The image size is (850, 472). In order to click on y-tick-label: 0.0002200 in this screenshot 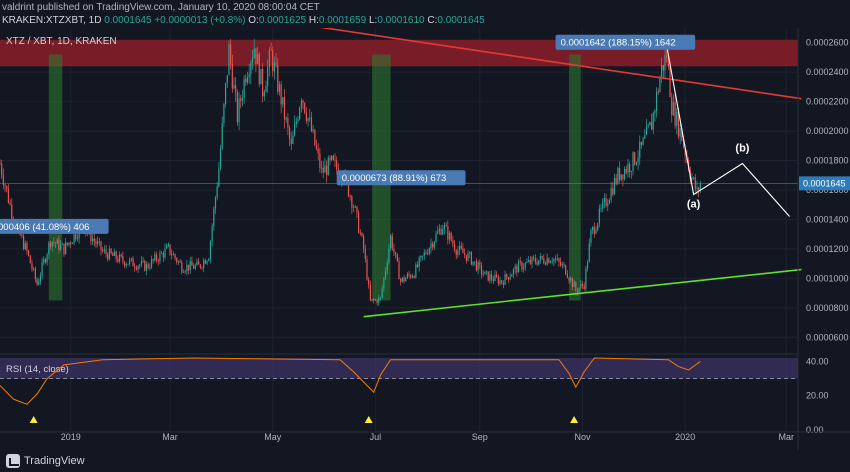, I will do `click(827, 102)`.